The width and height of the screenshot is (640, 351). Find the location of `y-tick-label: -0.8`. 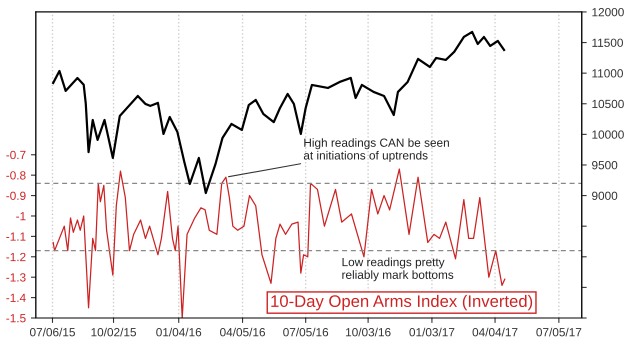

y-tick-label: -0.8 is located at coordinates (16, 175).